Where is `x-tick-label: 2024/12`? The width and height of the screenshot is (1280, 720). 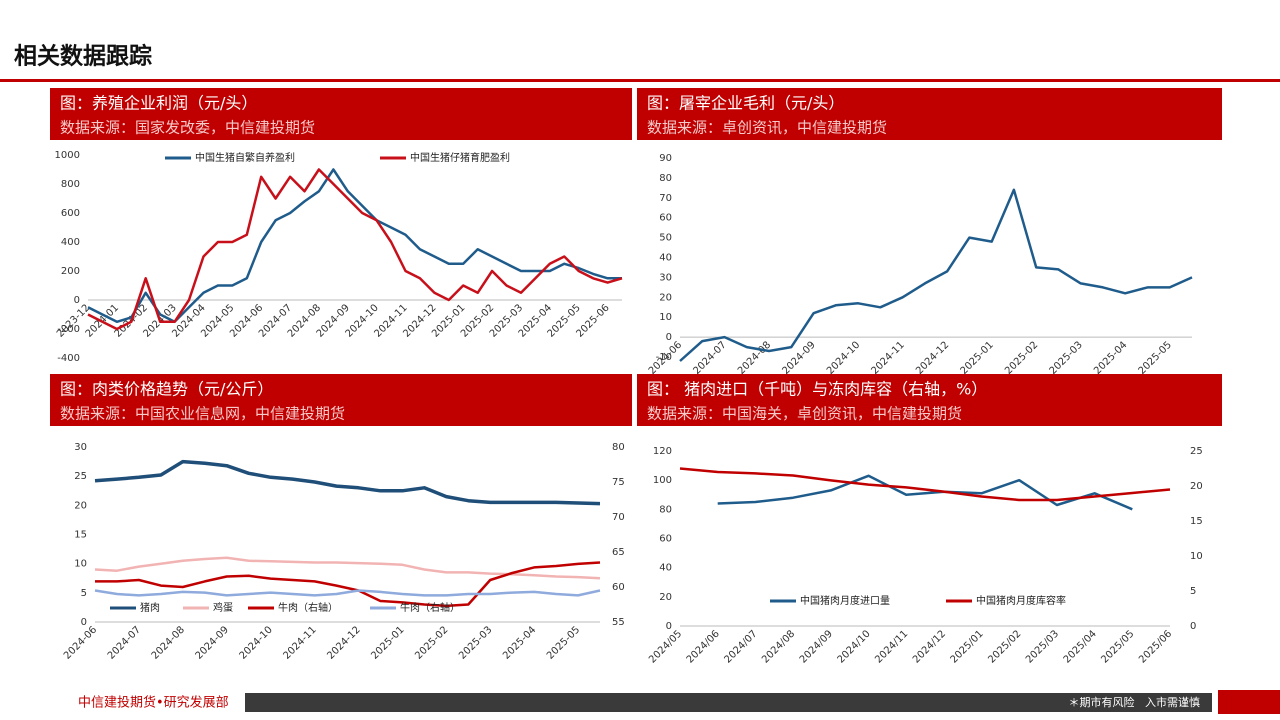 x-tick-label: 2024/12 is located at coordinates (929, 646).